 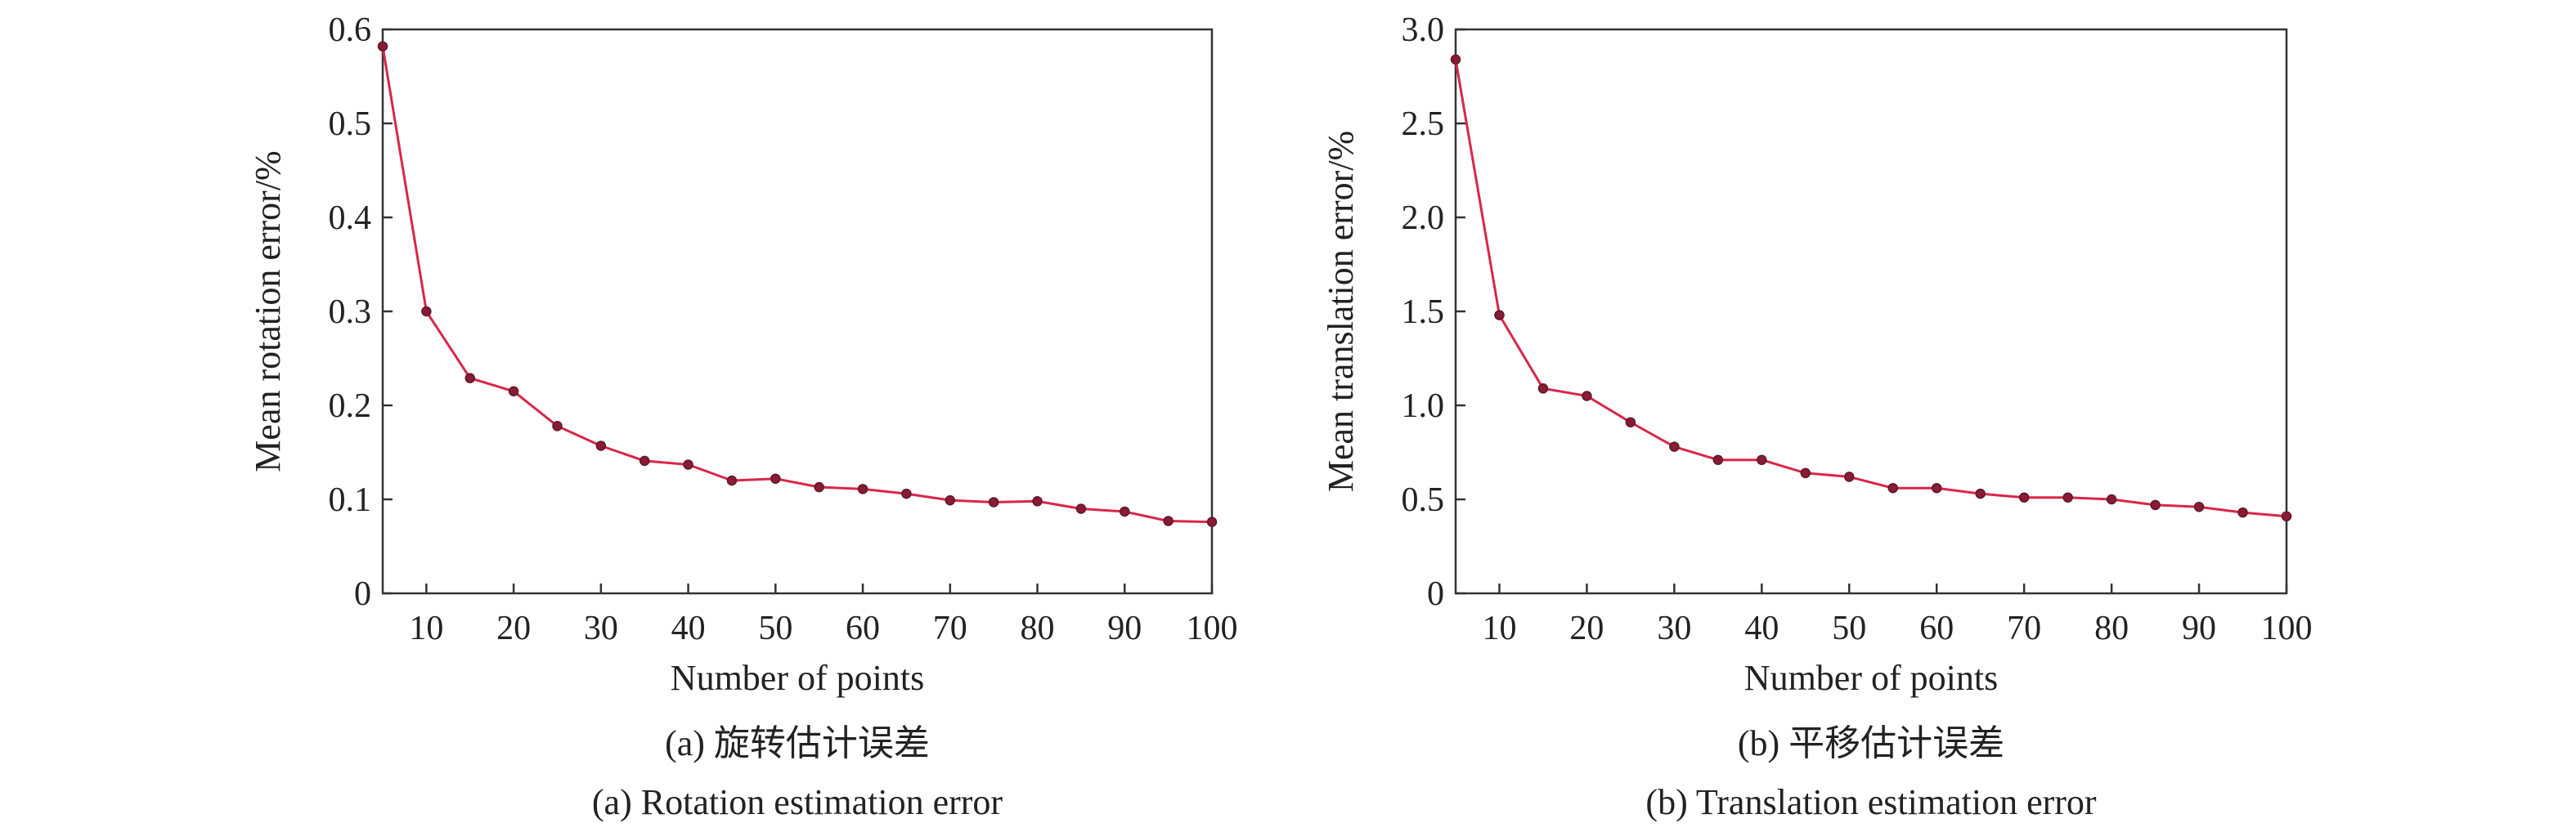 I want to click on y-axis-title: Mean rotation error/%, so click(x=268, y=311).